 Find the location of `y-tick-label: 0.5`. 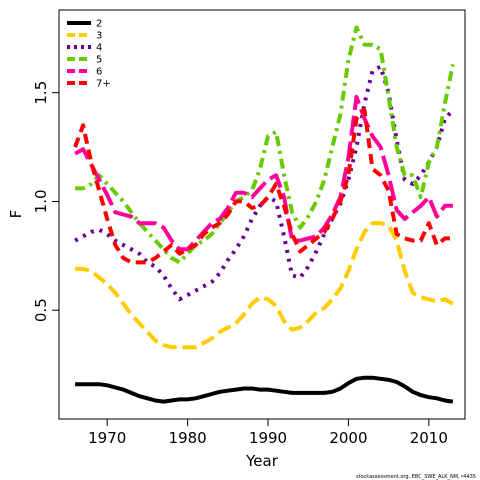

y-tick-label: 0.5 is located at coordinates (41, 310).